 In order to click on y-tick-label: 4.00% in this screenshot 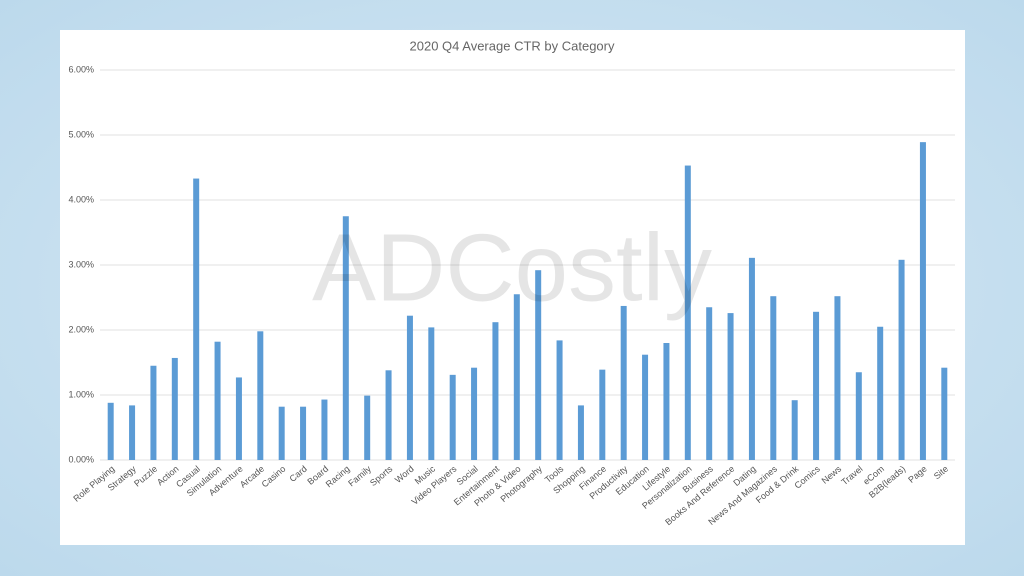, I will do `click(81, 199)`.